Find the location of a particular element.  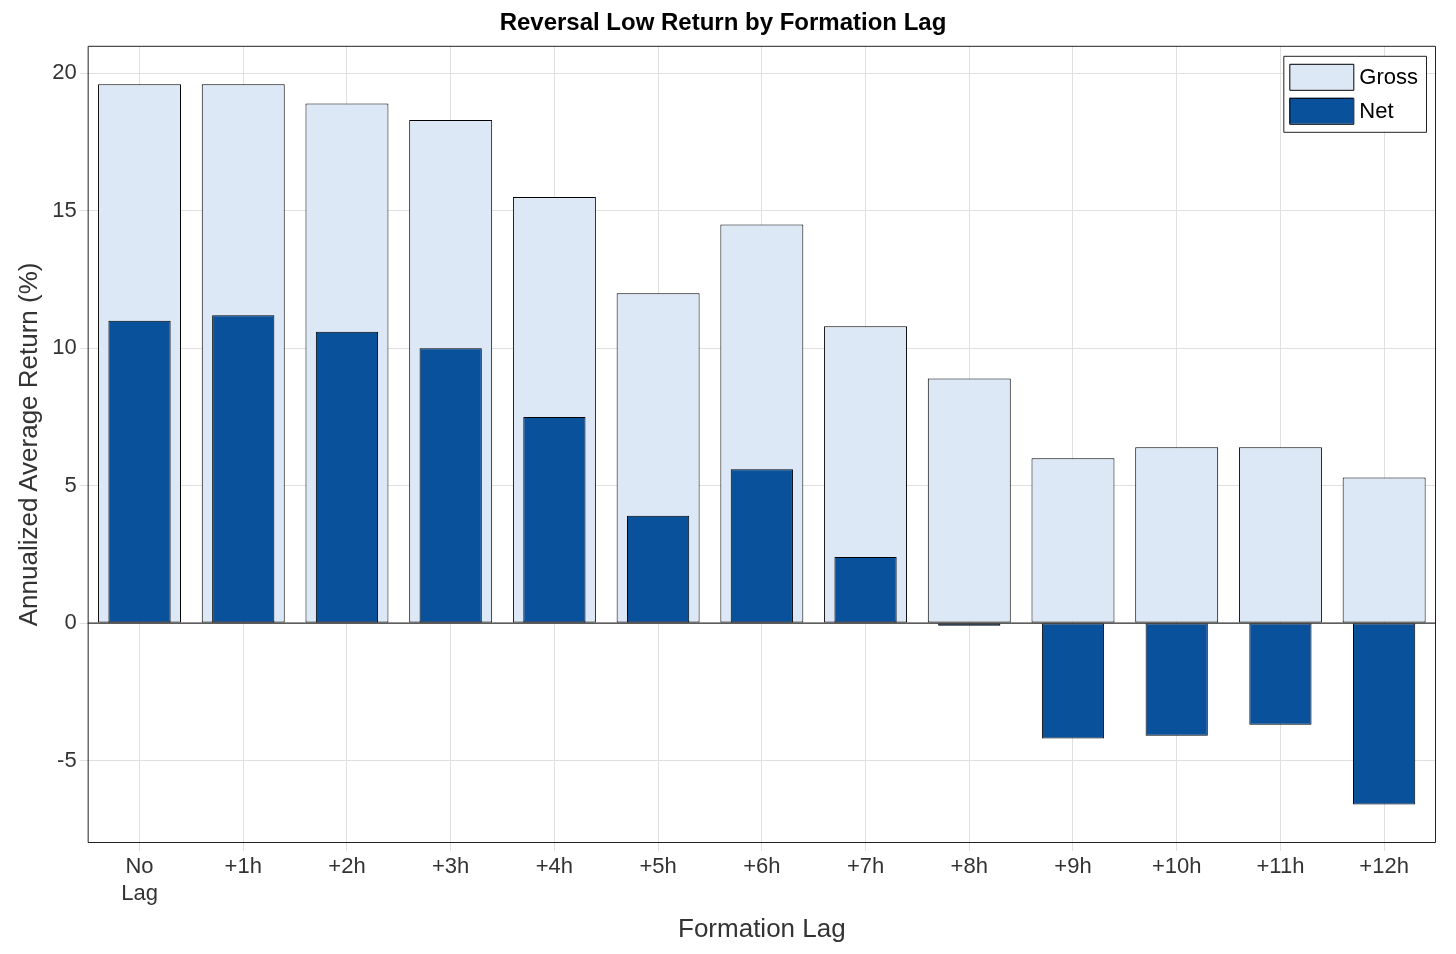

x-tick-label: +2h is located at coordinates (347, 866).